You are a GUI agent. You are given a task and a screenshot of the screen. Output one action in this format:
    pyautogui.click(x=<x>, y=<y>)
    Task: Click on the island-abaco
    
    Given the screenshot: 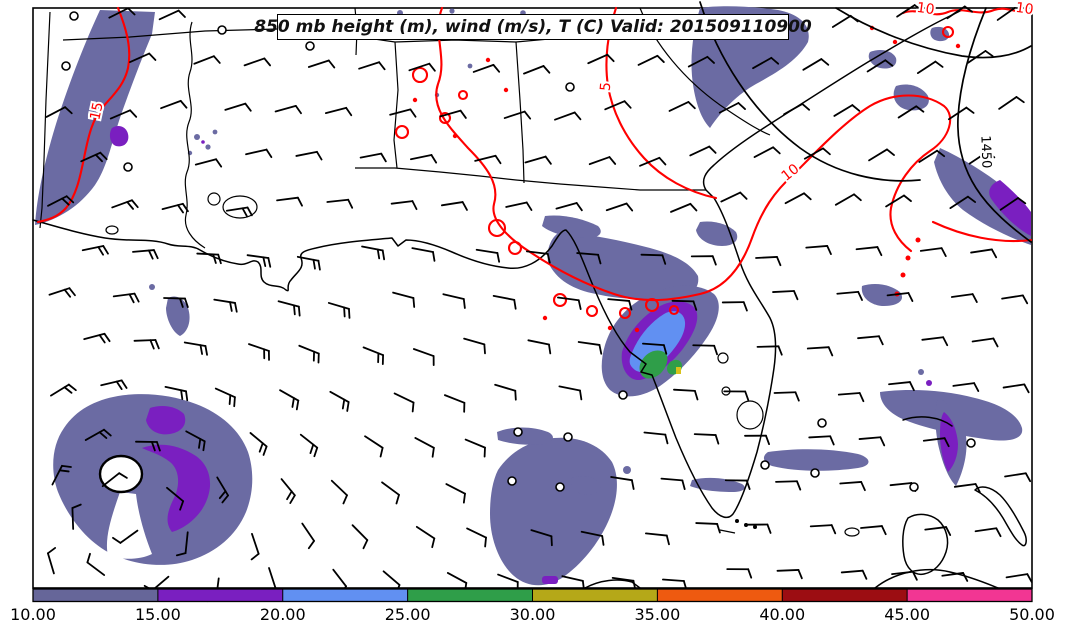 What is the action you would take?
    pyautogui.click(x=1000, y=516)
    